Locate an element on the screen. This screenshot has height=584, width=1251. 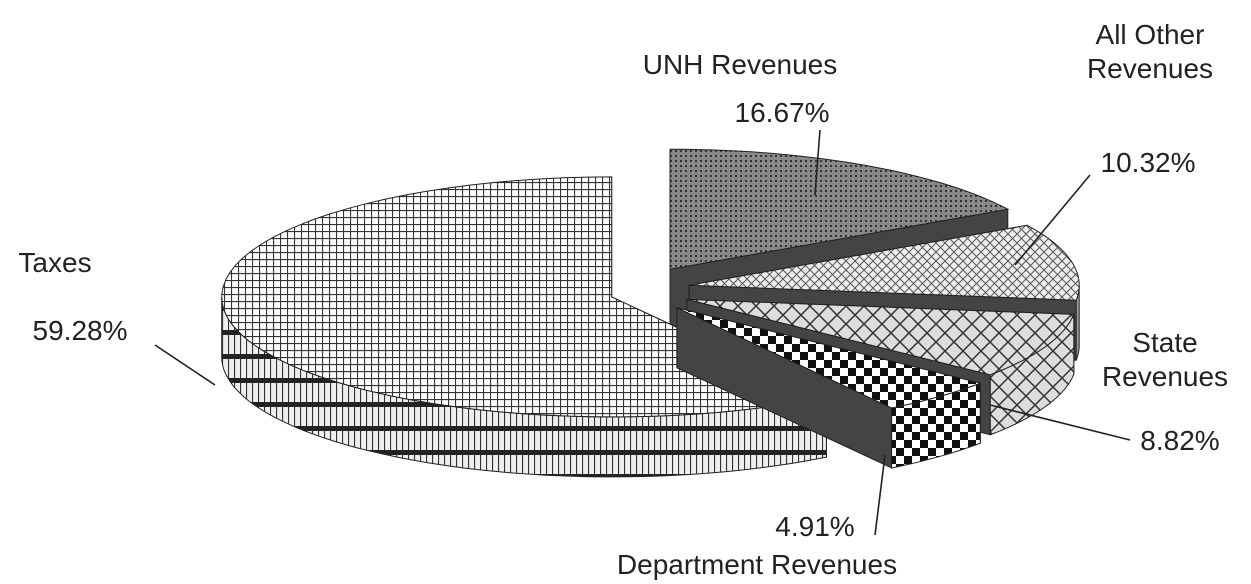
value-label: 10.32% is located at coordinates (1148, 162).